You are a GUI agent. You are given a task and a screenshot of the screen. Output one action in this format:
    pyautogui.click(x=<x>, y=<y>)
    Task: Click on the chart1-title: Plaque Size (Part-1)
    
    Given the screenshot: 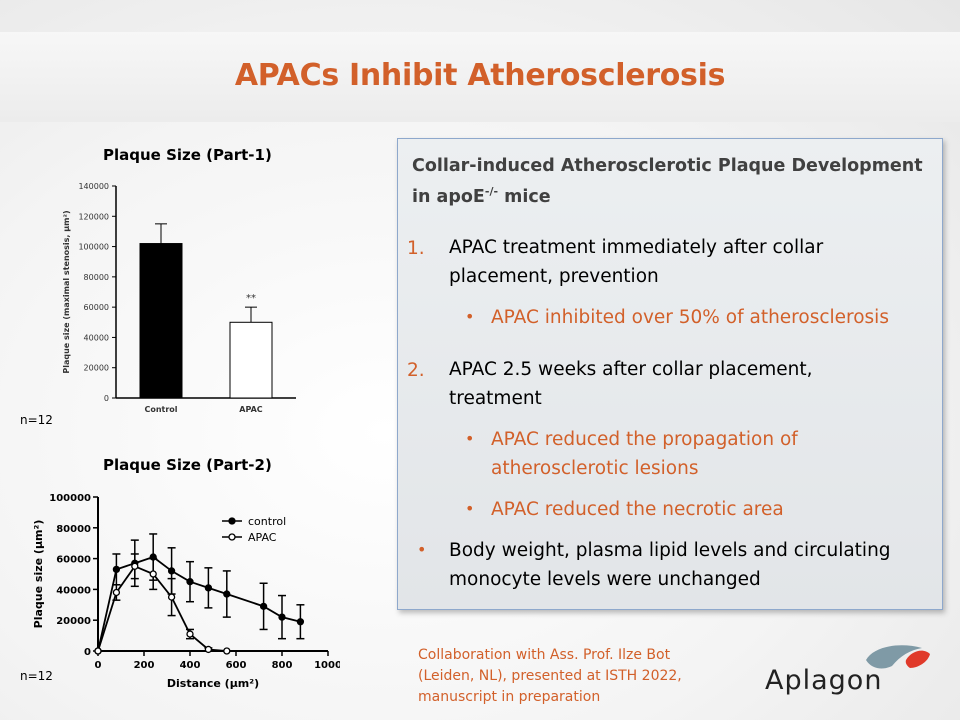 What is the action you would take?
    pyautogui.click(x=187, y=155)
    